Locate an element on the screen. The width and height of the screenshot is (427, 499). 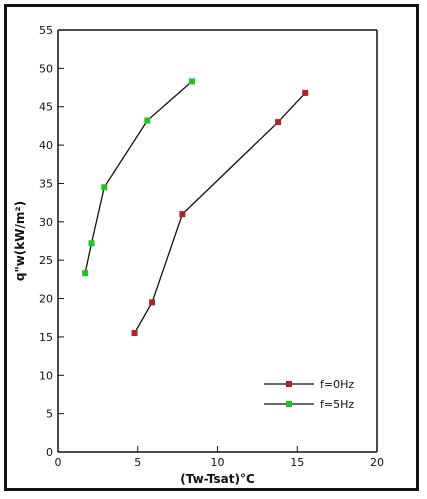
y-tick-label: 0 is located at coordinates (49, 452).